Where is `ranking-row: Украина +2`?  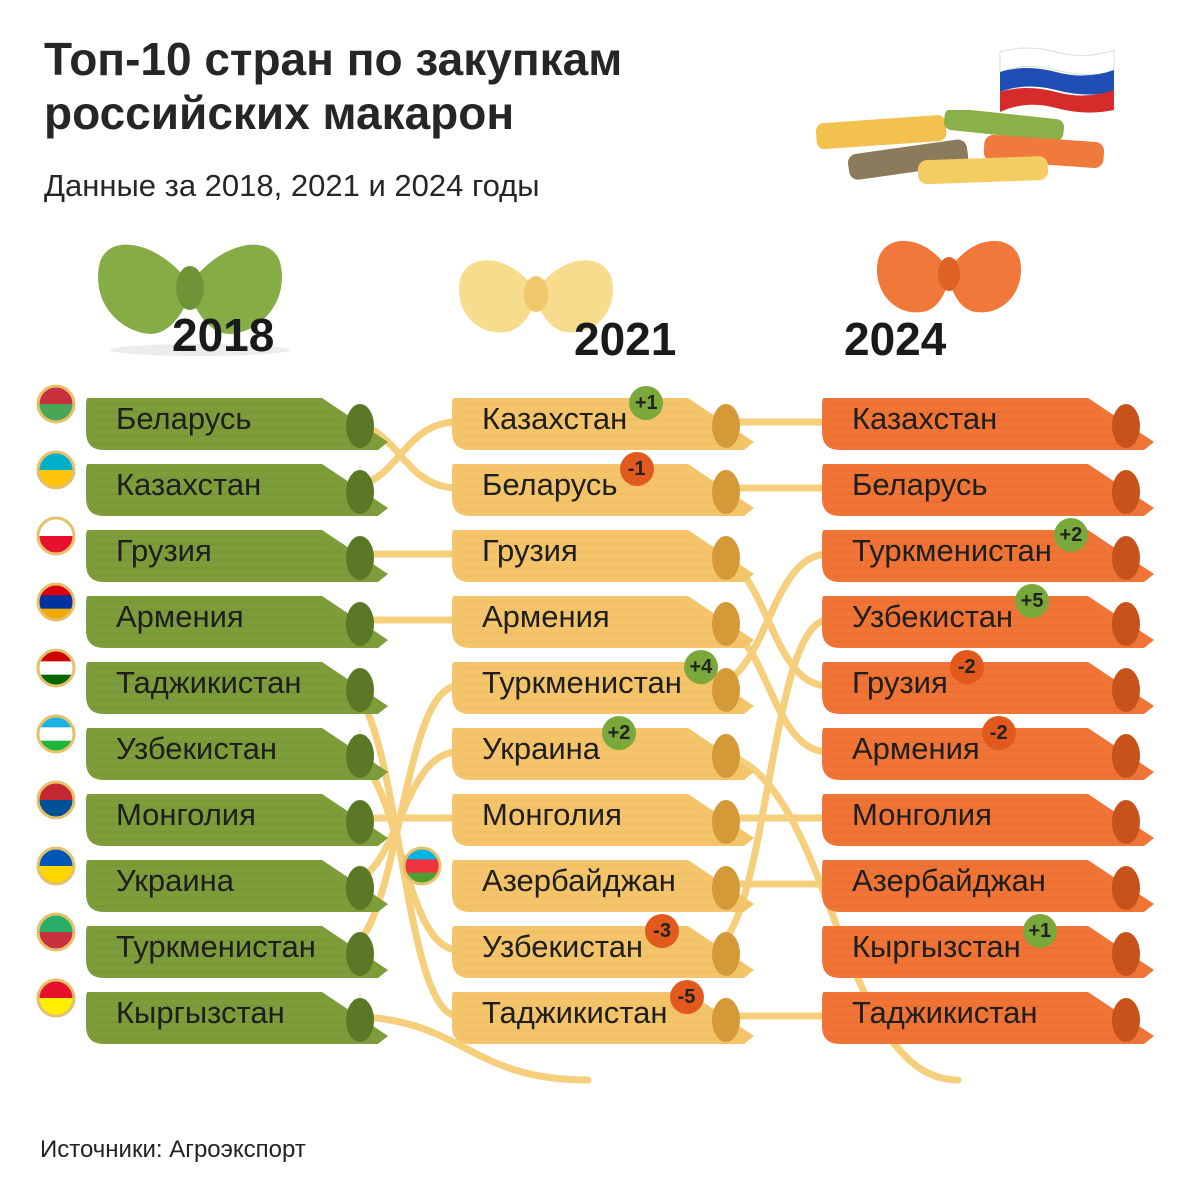
ranking-row: Украина +2 is located at coordinates (608, 748).